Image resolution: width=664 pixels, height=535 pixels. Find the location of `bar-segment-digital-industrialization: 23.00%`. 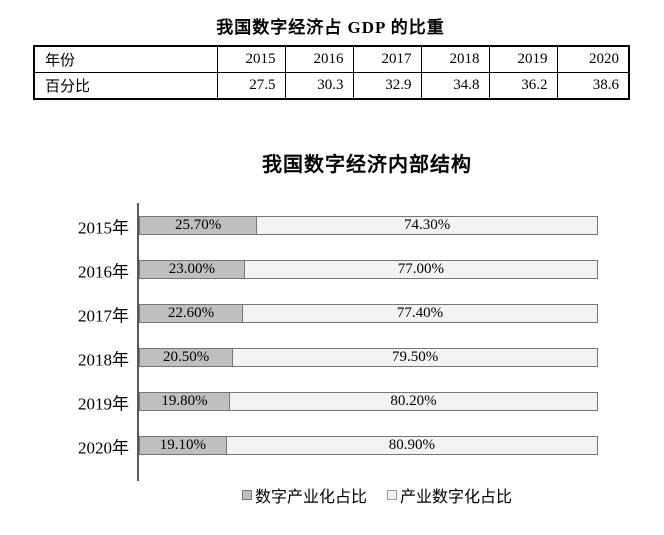

bar-segment-digital-industrialization: 23.00% is located at coordinates (192, 269).